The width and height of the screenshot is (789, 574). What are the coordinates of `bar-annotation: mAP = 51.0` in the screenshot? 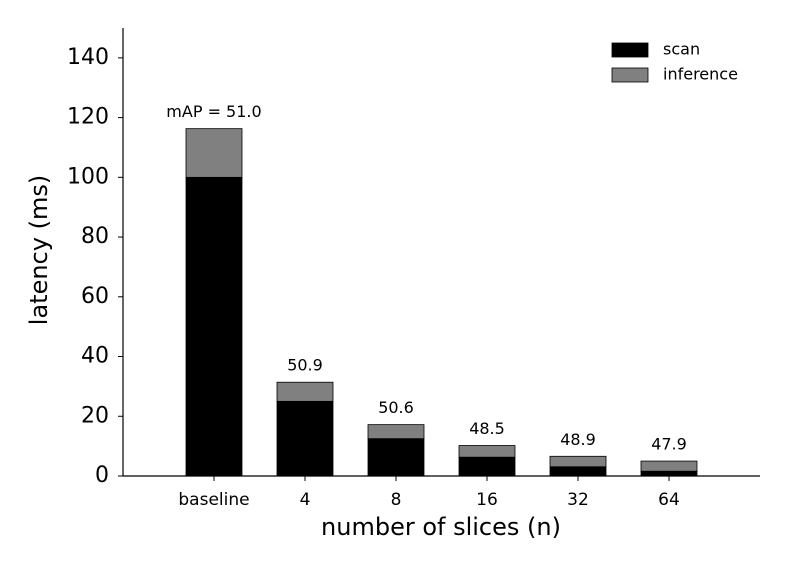 It's located at (213, 111).